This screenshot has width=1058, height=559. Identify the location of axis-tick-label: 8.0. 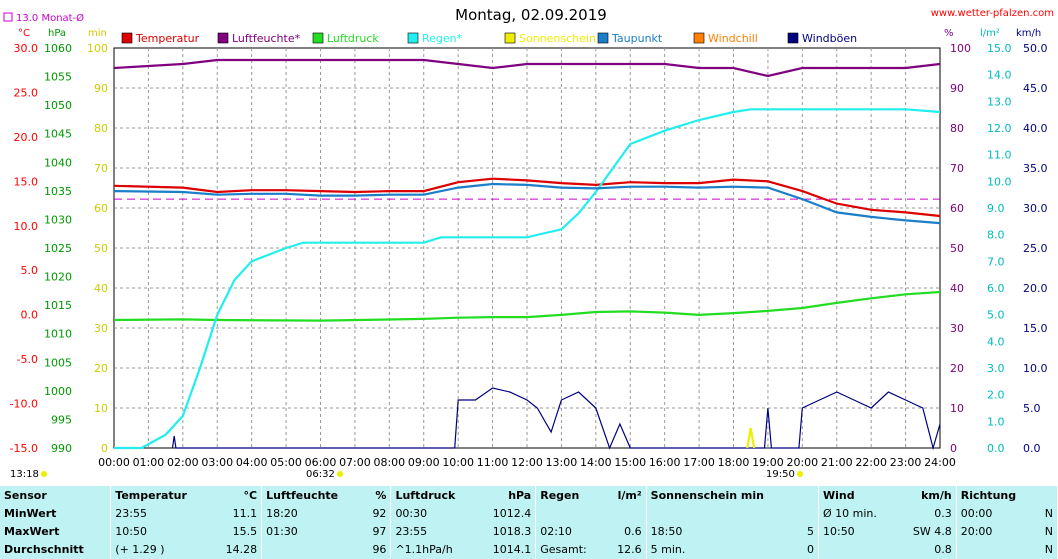
(996, 235).